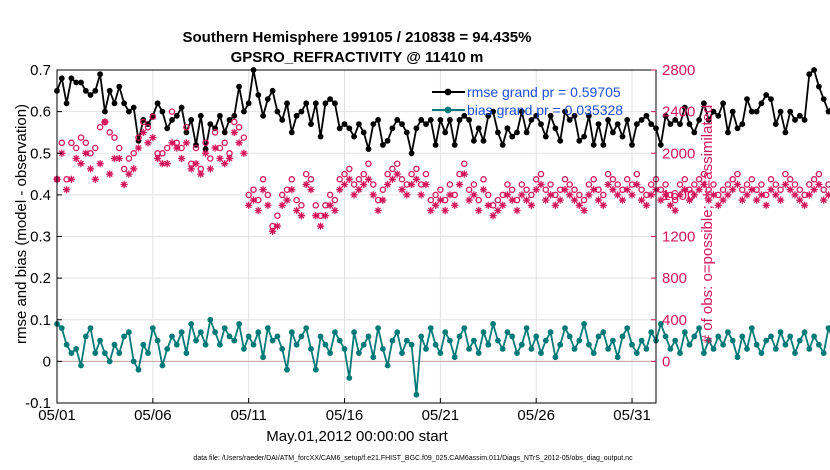 Image resolution: width=830 pixels, height=470 pixels. I want to click on y-tick-label: 0.6, so click(40, 112).